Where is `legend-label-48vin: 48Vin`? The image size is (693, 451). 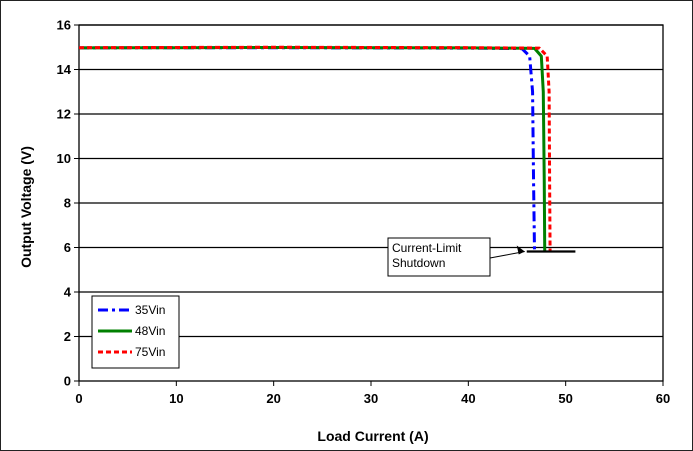
legend-label-48vin: 48Vin is located at coordinates (150, 331).